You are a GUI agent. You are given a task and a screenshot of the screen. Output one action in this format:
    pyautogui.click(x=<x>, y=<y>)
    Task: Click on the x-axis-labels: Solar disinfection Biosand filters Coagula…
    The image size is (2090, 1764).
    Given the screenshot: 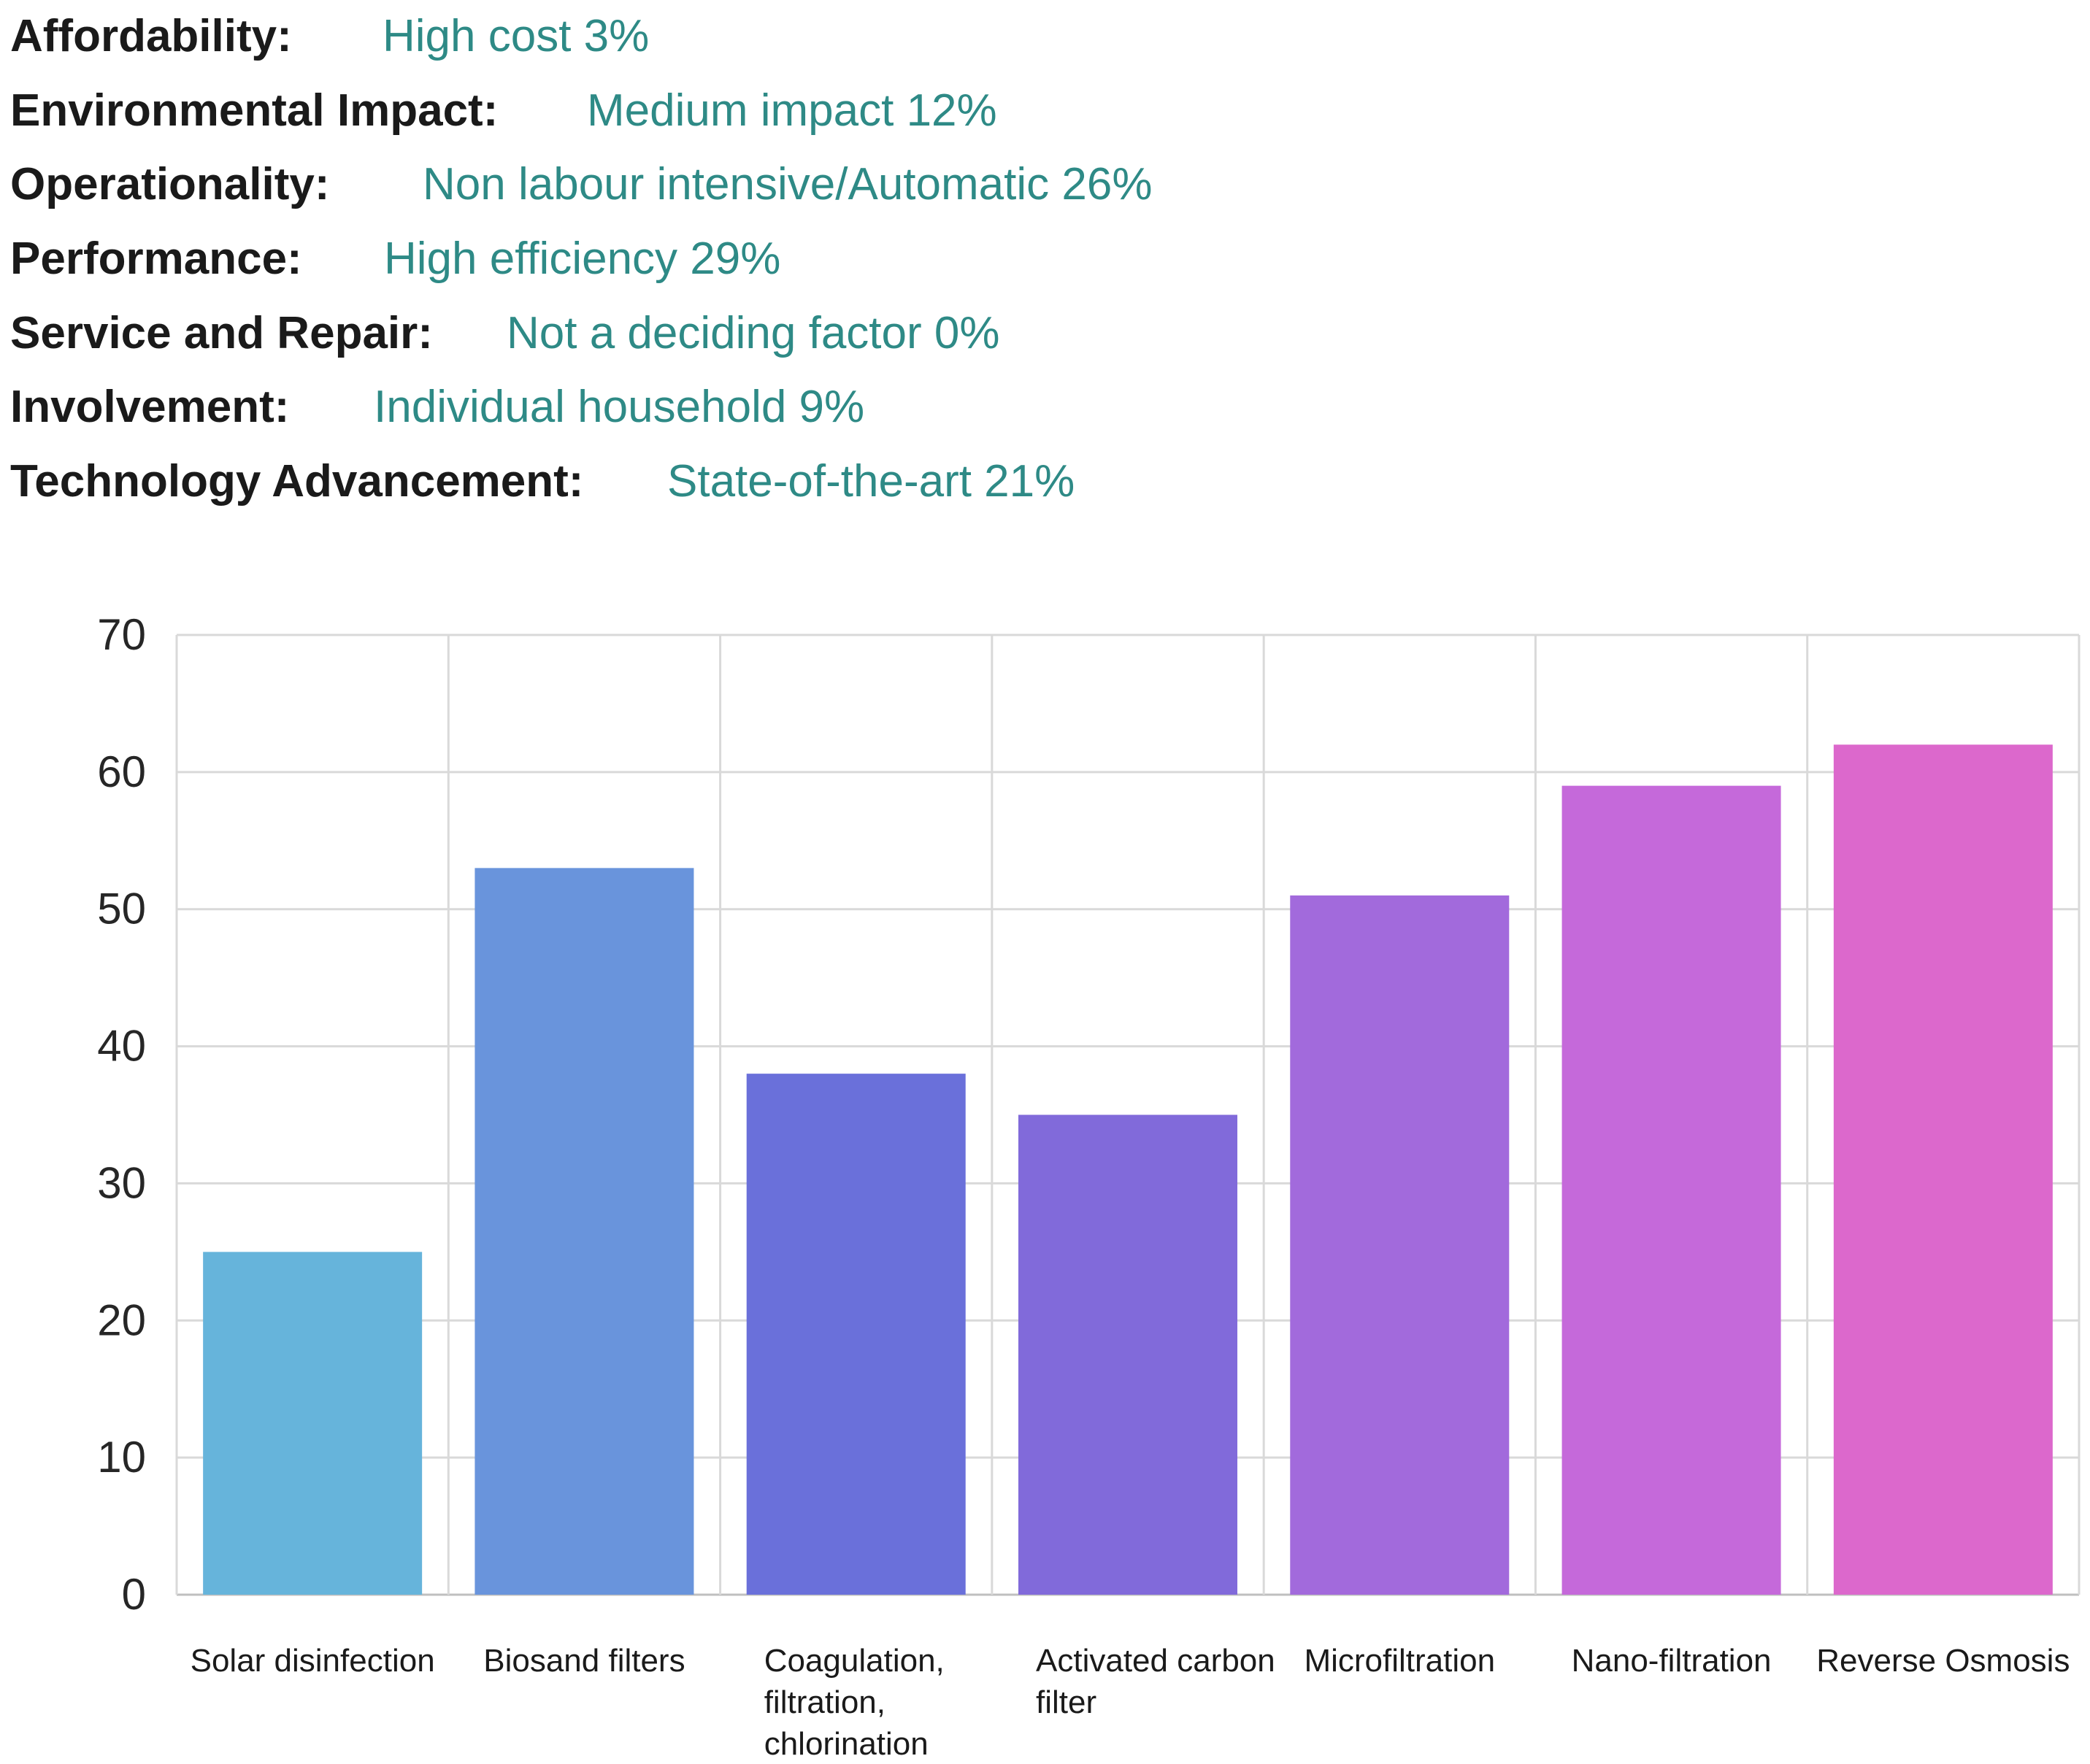 What is the action you would take?
    pyautogui.click(x=1130, y=1702)
    